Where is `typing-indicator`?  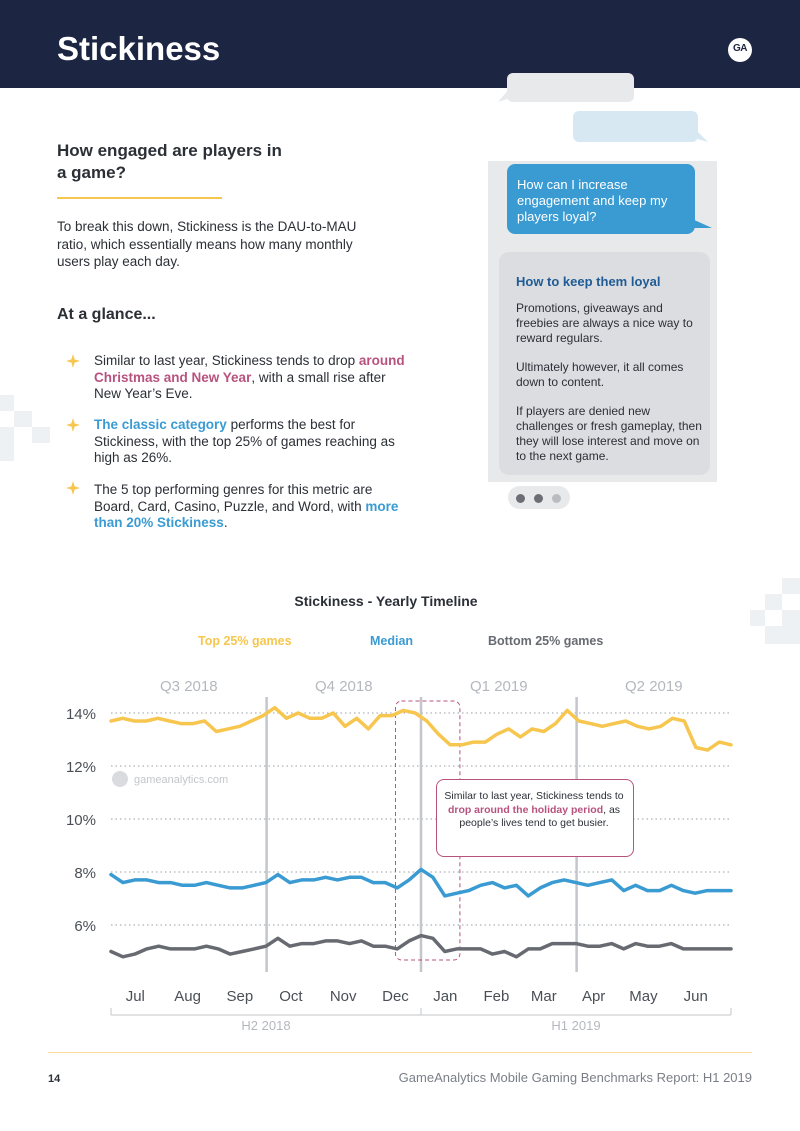
typing-indicator is located at coordinates (539, 497).